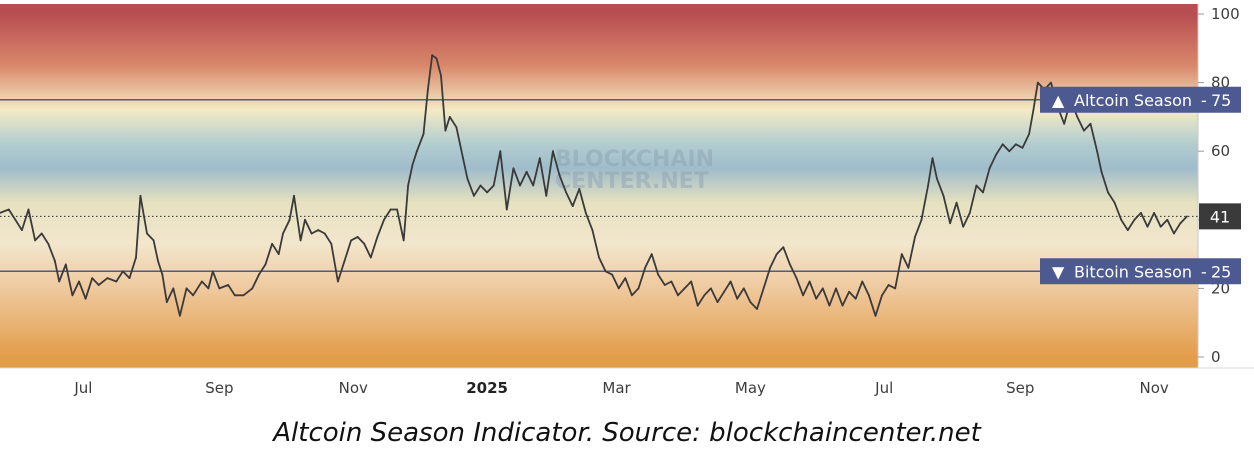 This screenshot has height=468, width=1254. Describe the element at coordinates (1216, 357) in the screenshot. I see `y-tick-label: 0` at that location.